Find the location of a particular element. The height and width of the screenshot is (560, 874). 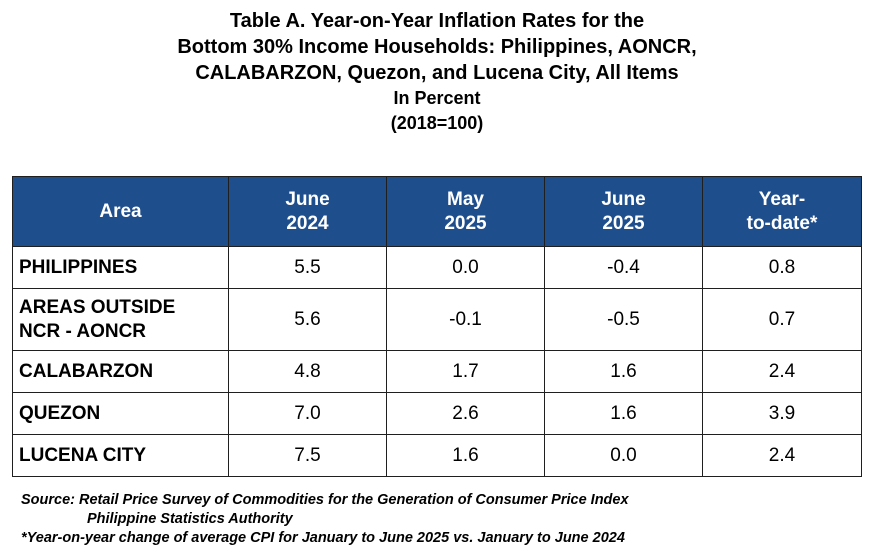

area-cell: AREAS OUTSIDE NCR - AONCR is located at coordinates (120, 319).